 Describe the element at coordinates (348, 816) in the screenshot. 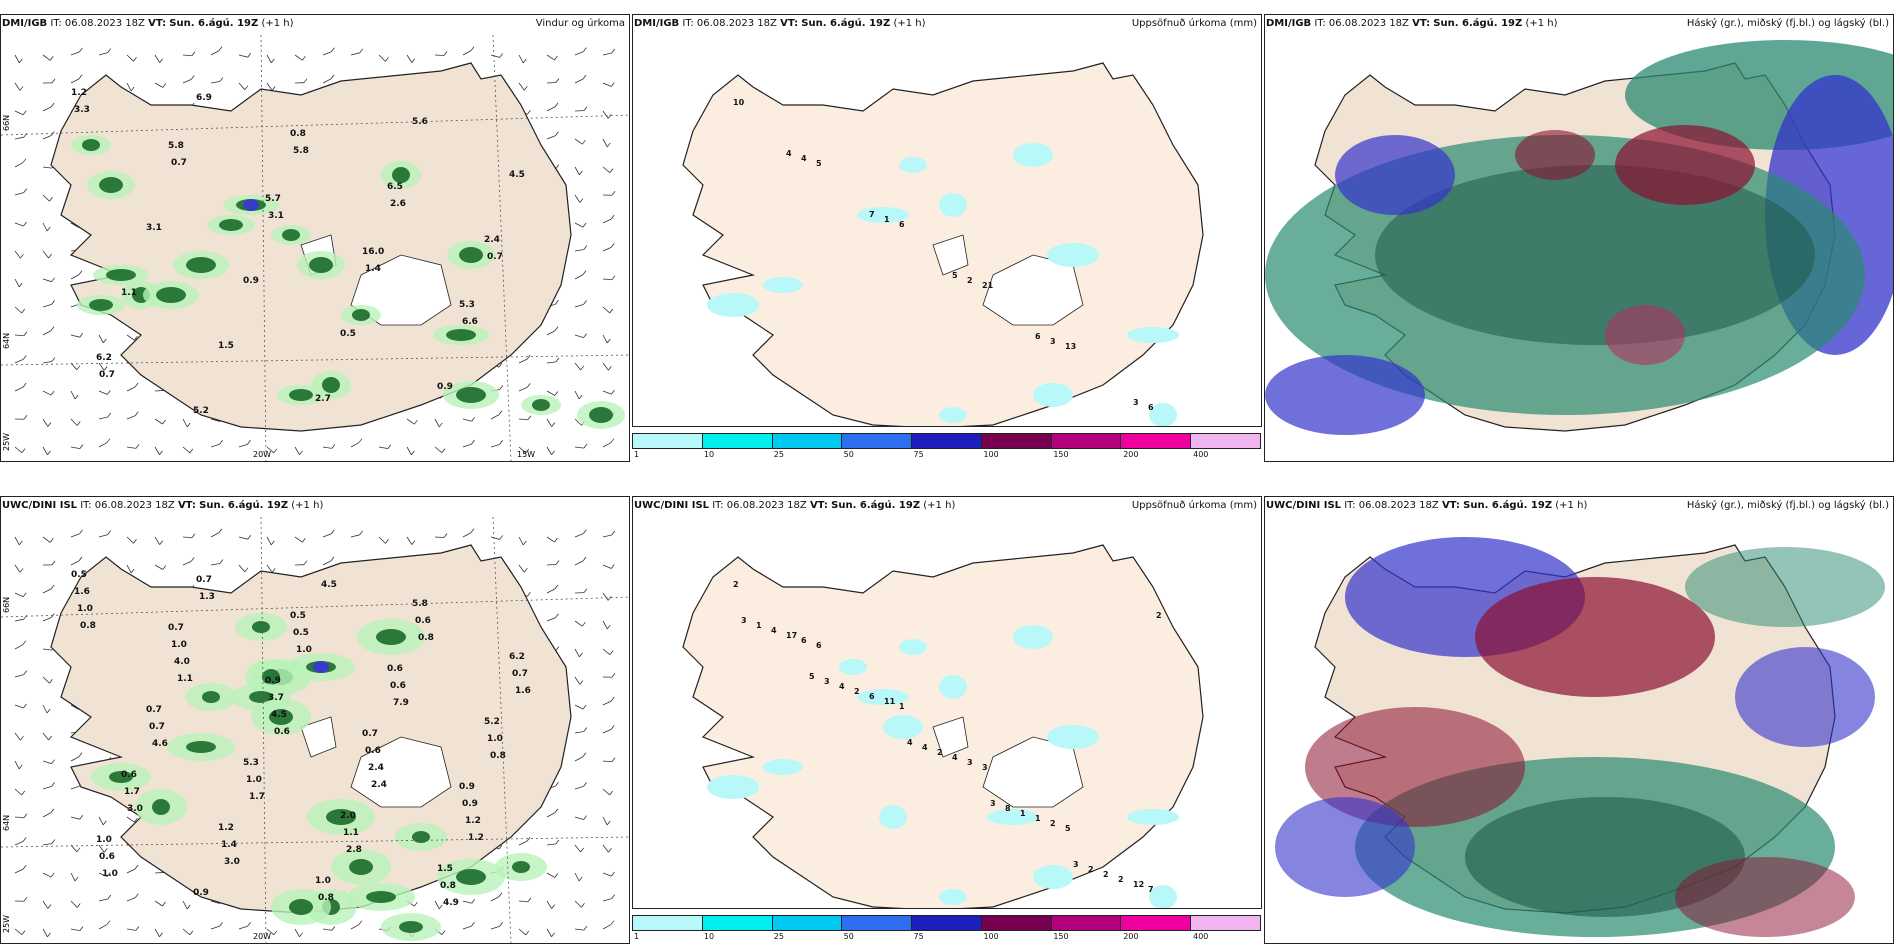

I see `precip-value: 2.0` at that location.